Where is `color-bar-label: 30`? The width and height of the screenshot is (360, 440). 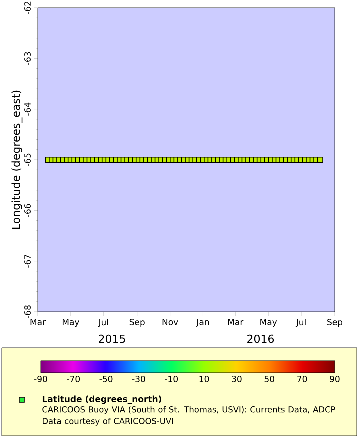
color-bar-label: 30 is located at coordinates (237, 379).